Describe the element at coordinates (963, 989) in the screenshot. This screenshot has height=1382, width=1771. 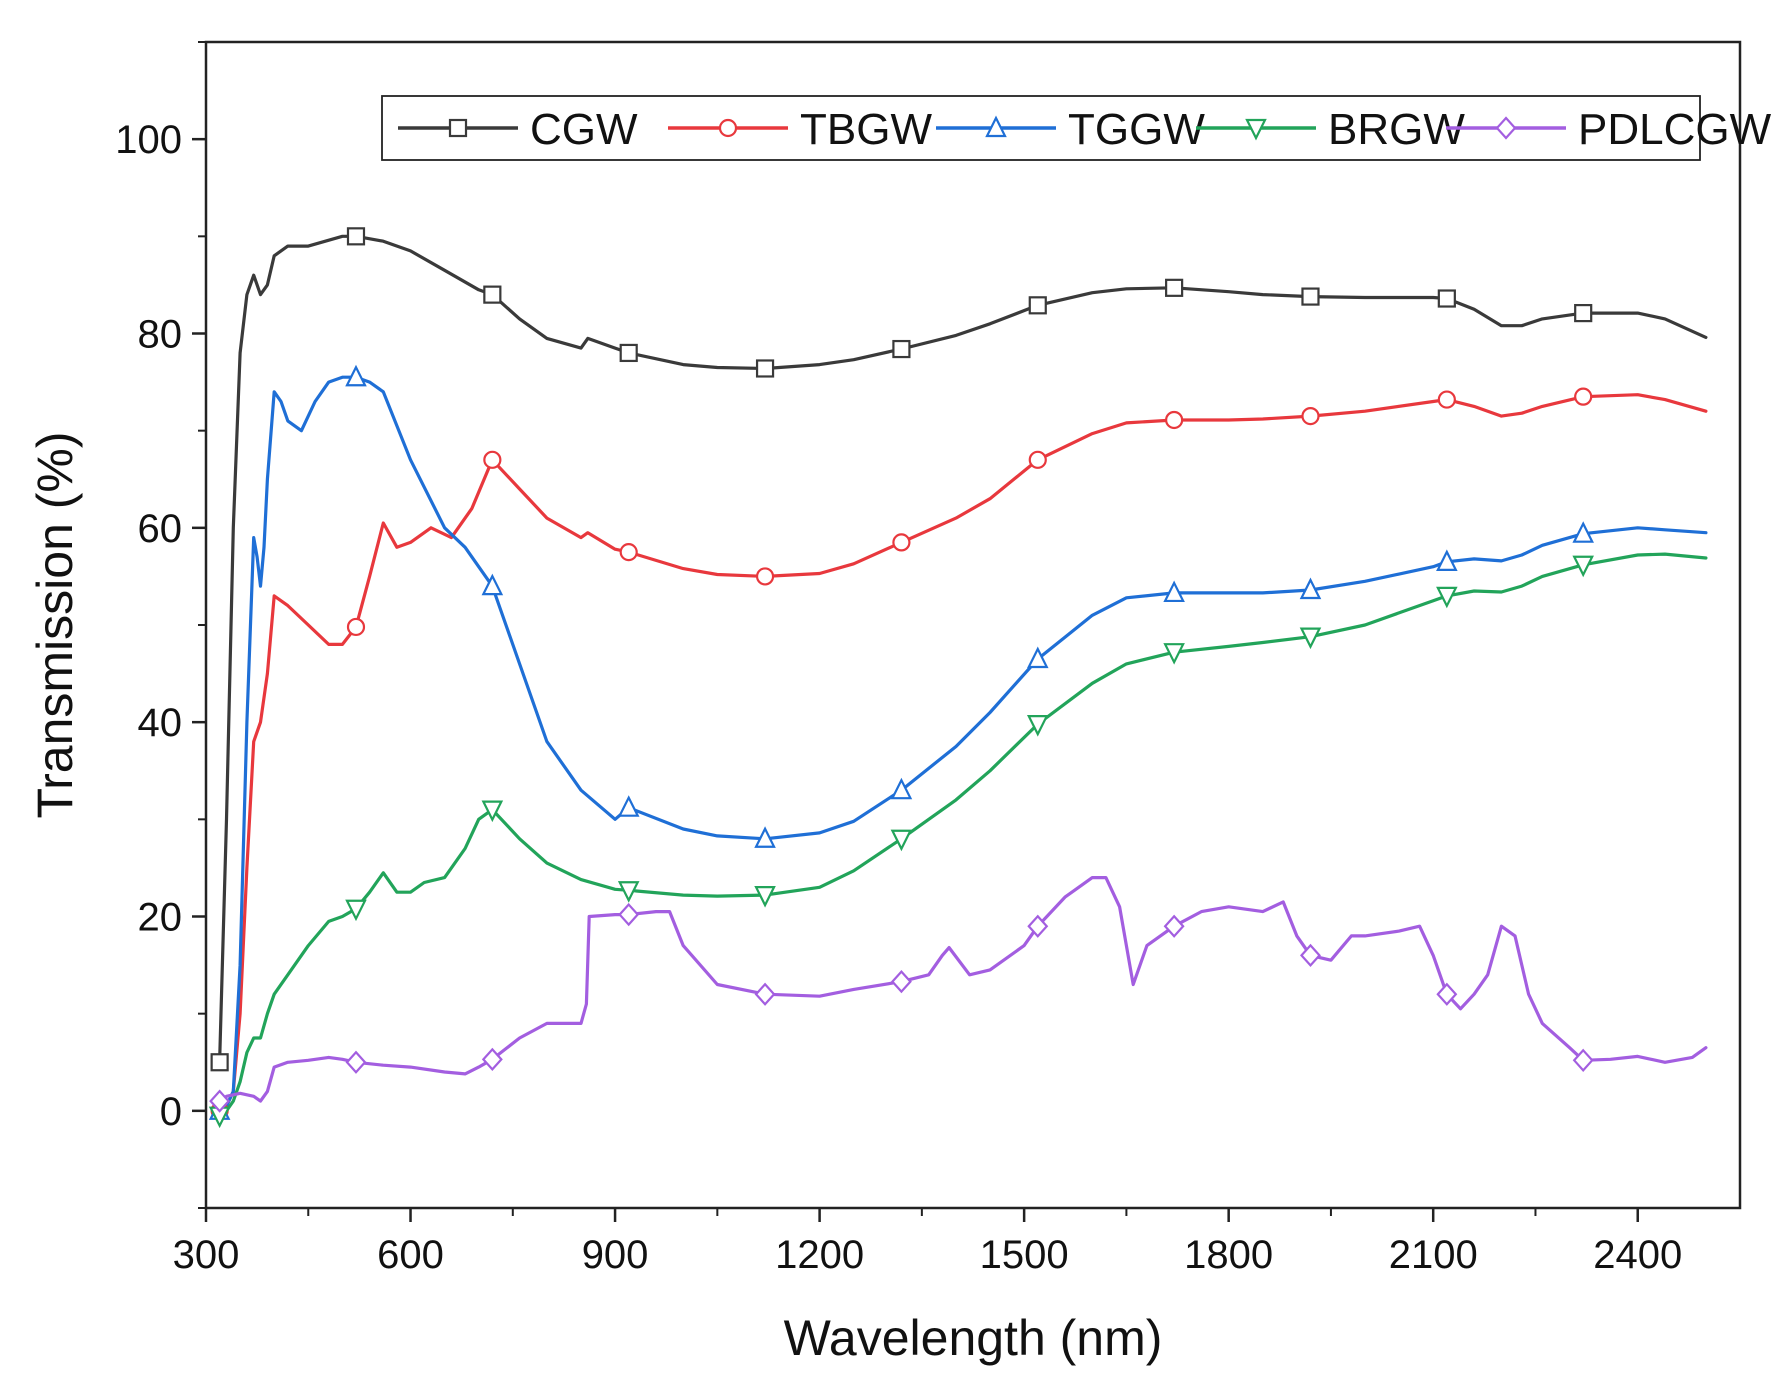
I see `series-line-pdlcgw` at that location.